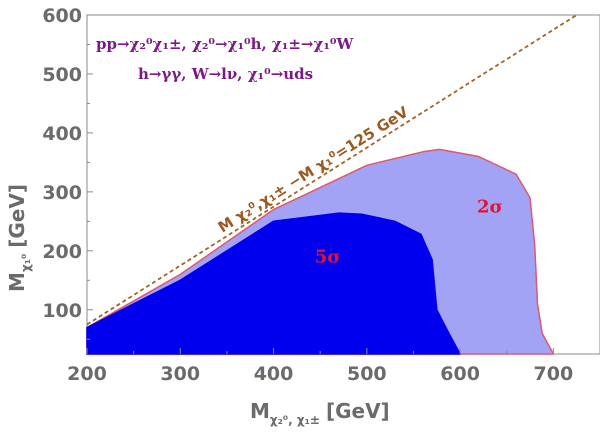  I want to click on x-tick-label: 400, so click(274, 374).